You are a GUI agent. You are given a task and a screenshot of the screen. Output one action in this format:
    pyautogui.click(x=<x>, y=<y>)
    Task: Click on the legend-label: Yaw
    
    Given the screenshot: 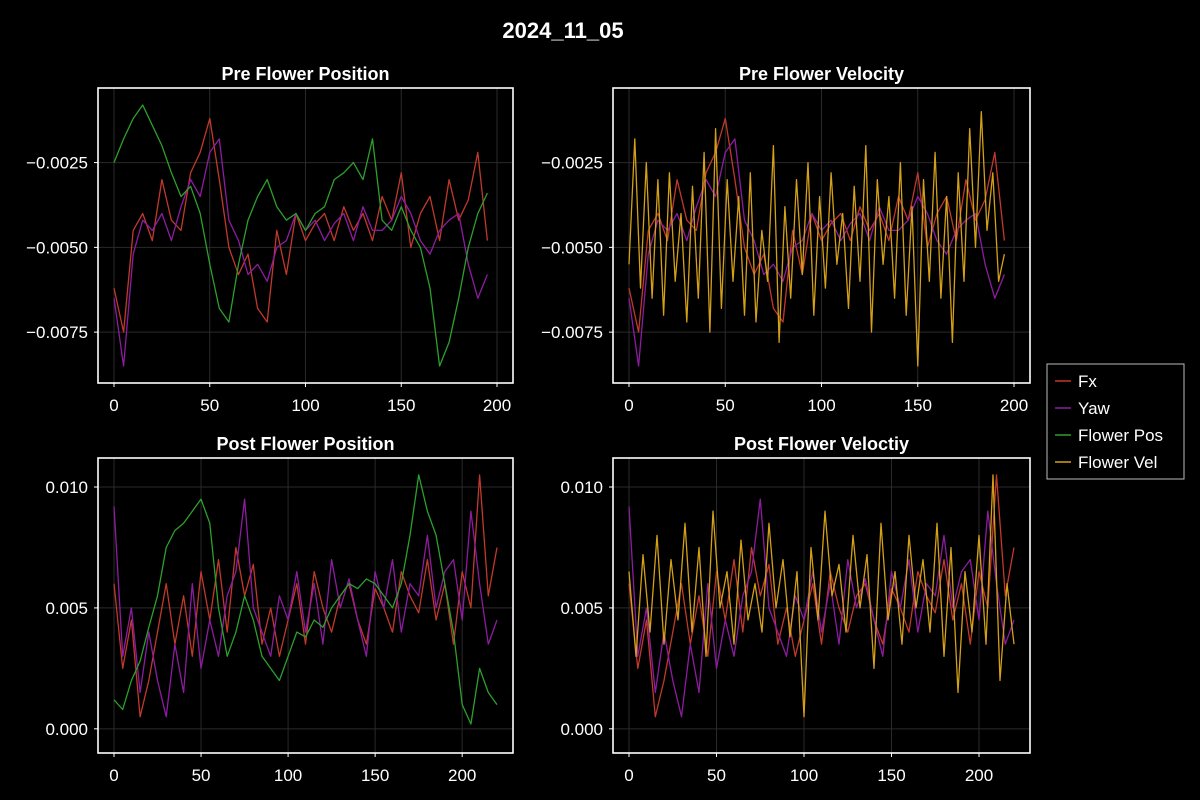 What is the action you would take?
    pyautogui.click(x=1094, y=408)
    